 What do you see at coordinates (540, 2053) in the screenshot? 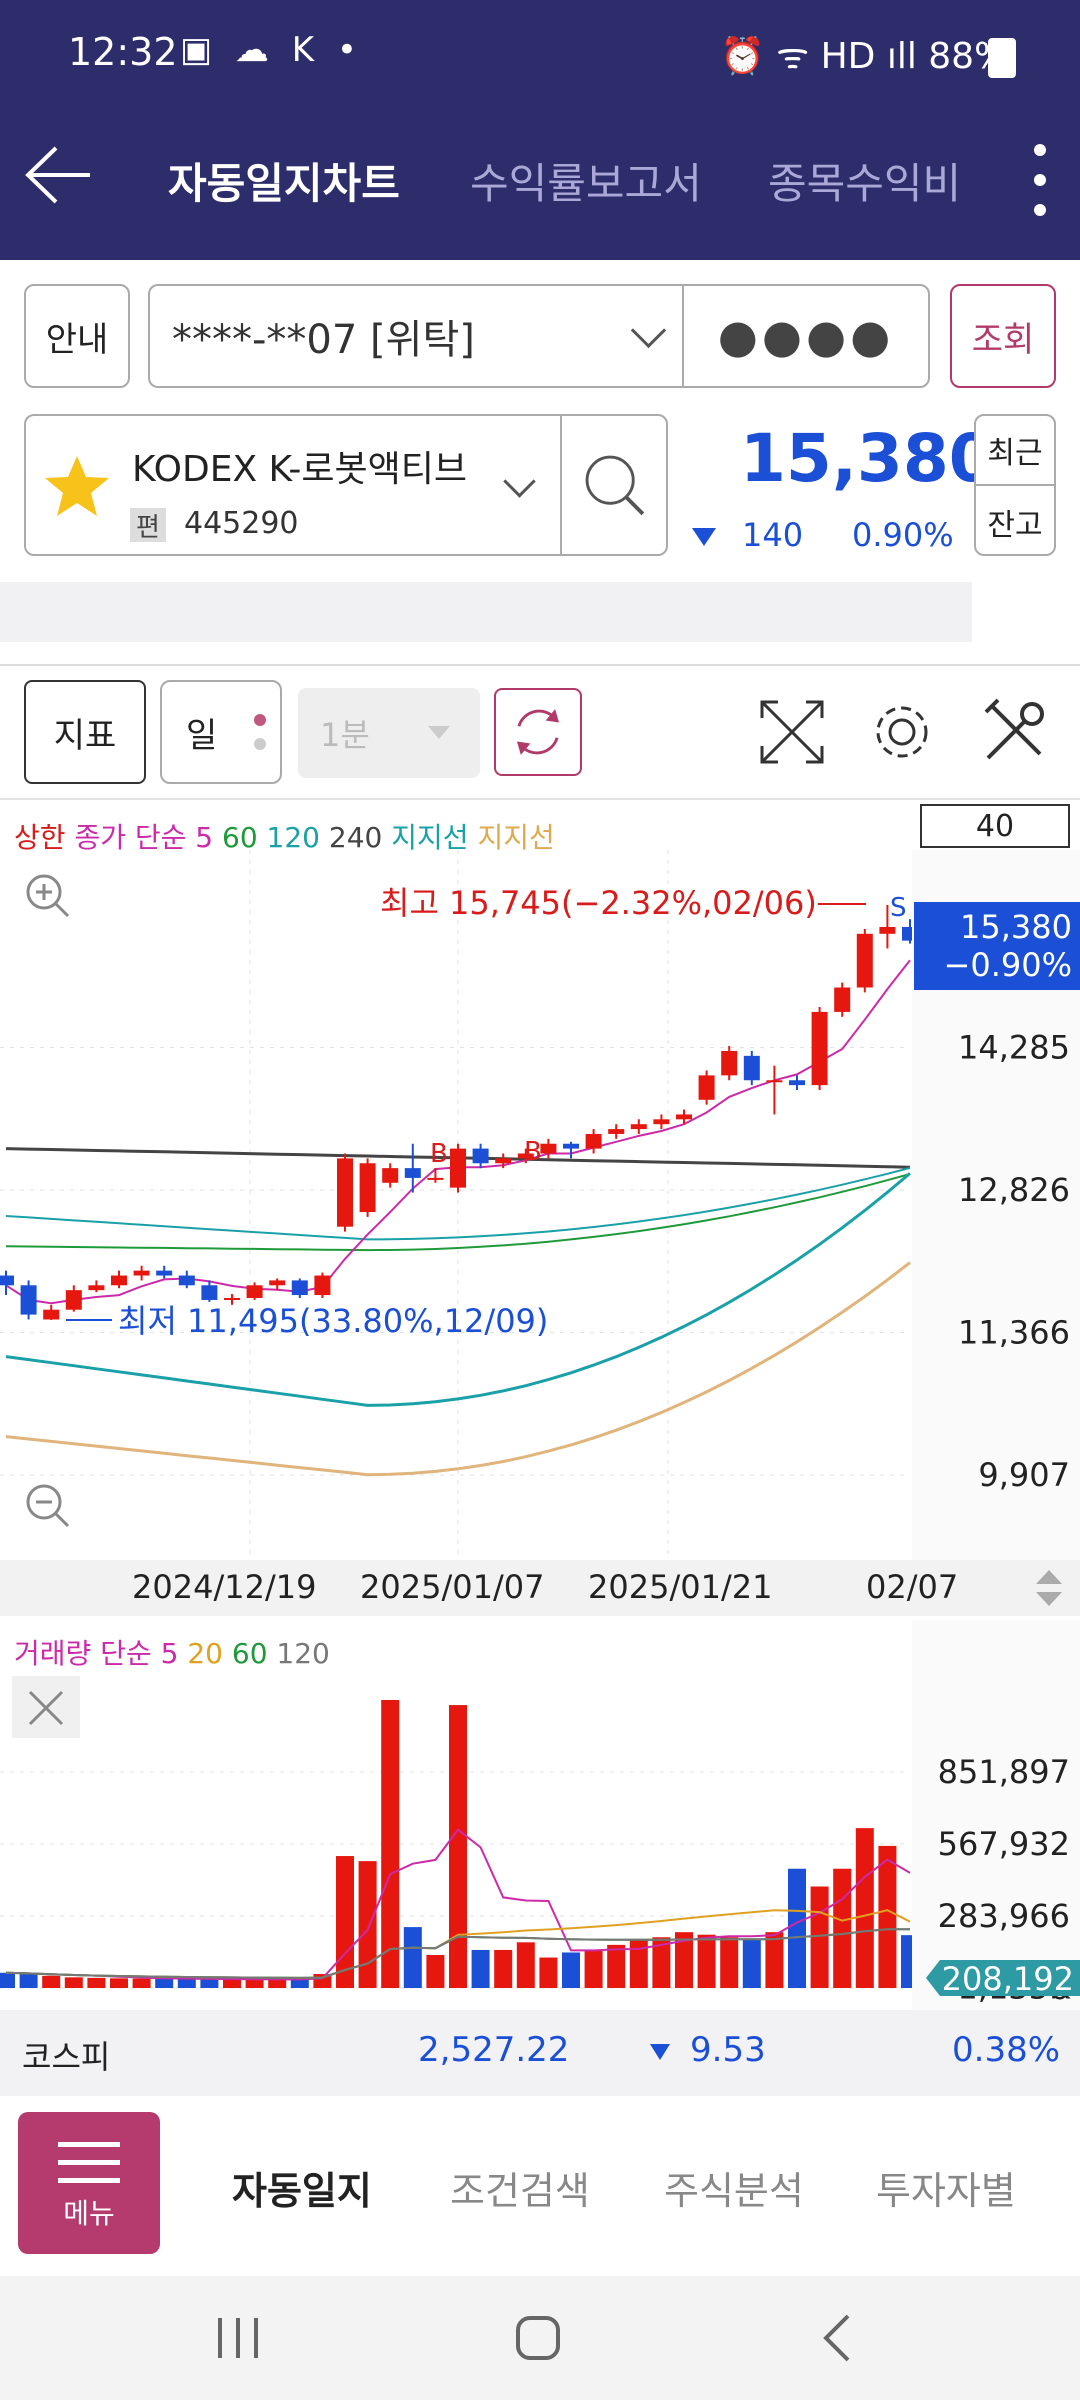
I see `index-ticker` at bounding box center [540, 2053].